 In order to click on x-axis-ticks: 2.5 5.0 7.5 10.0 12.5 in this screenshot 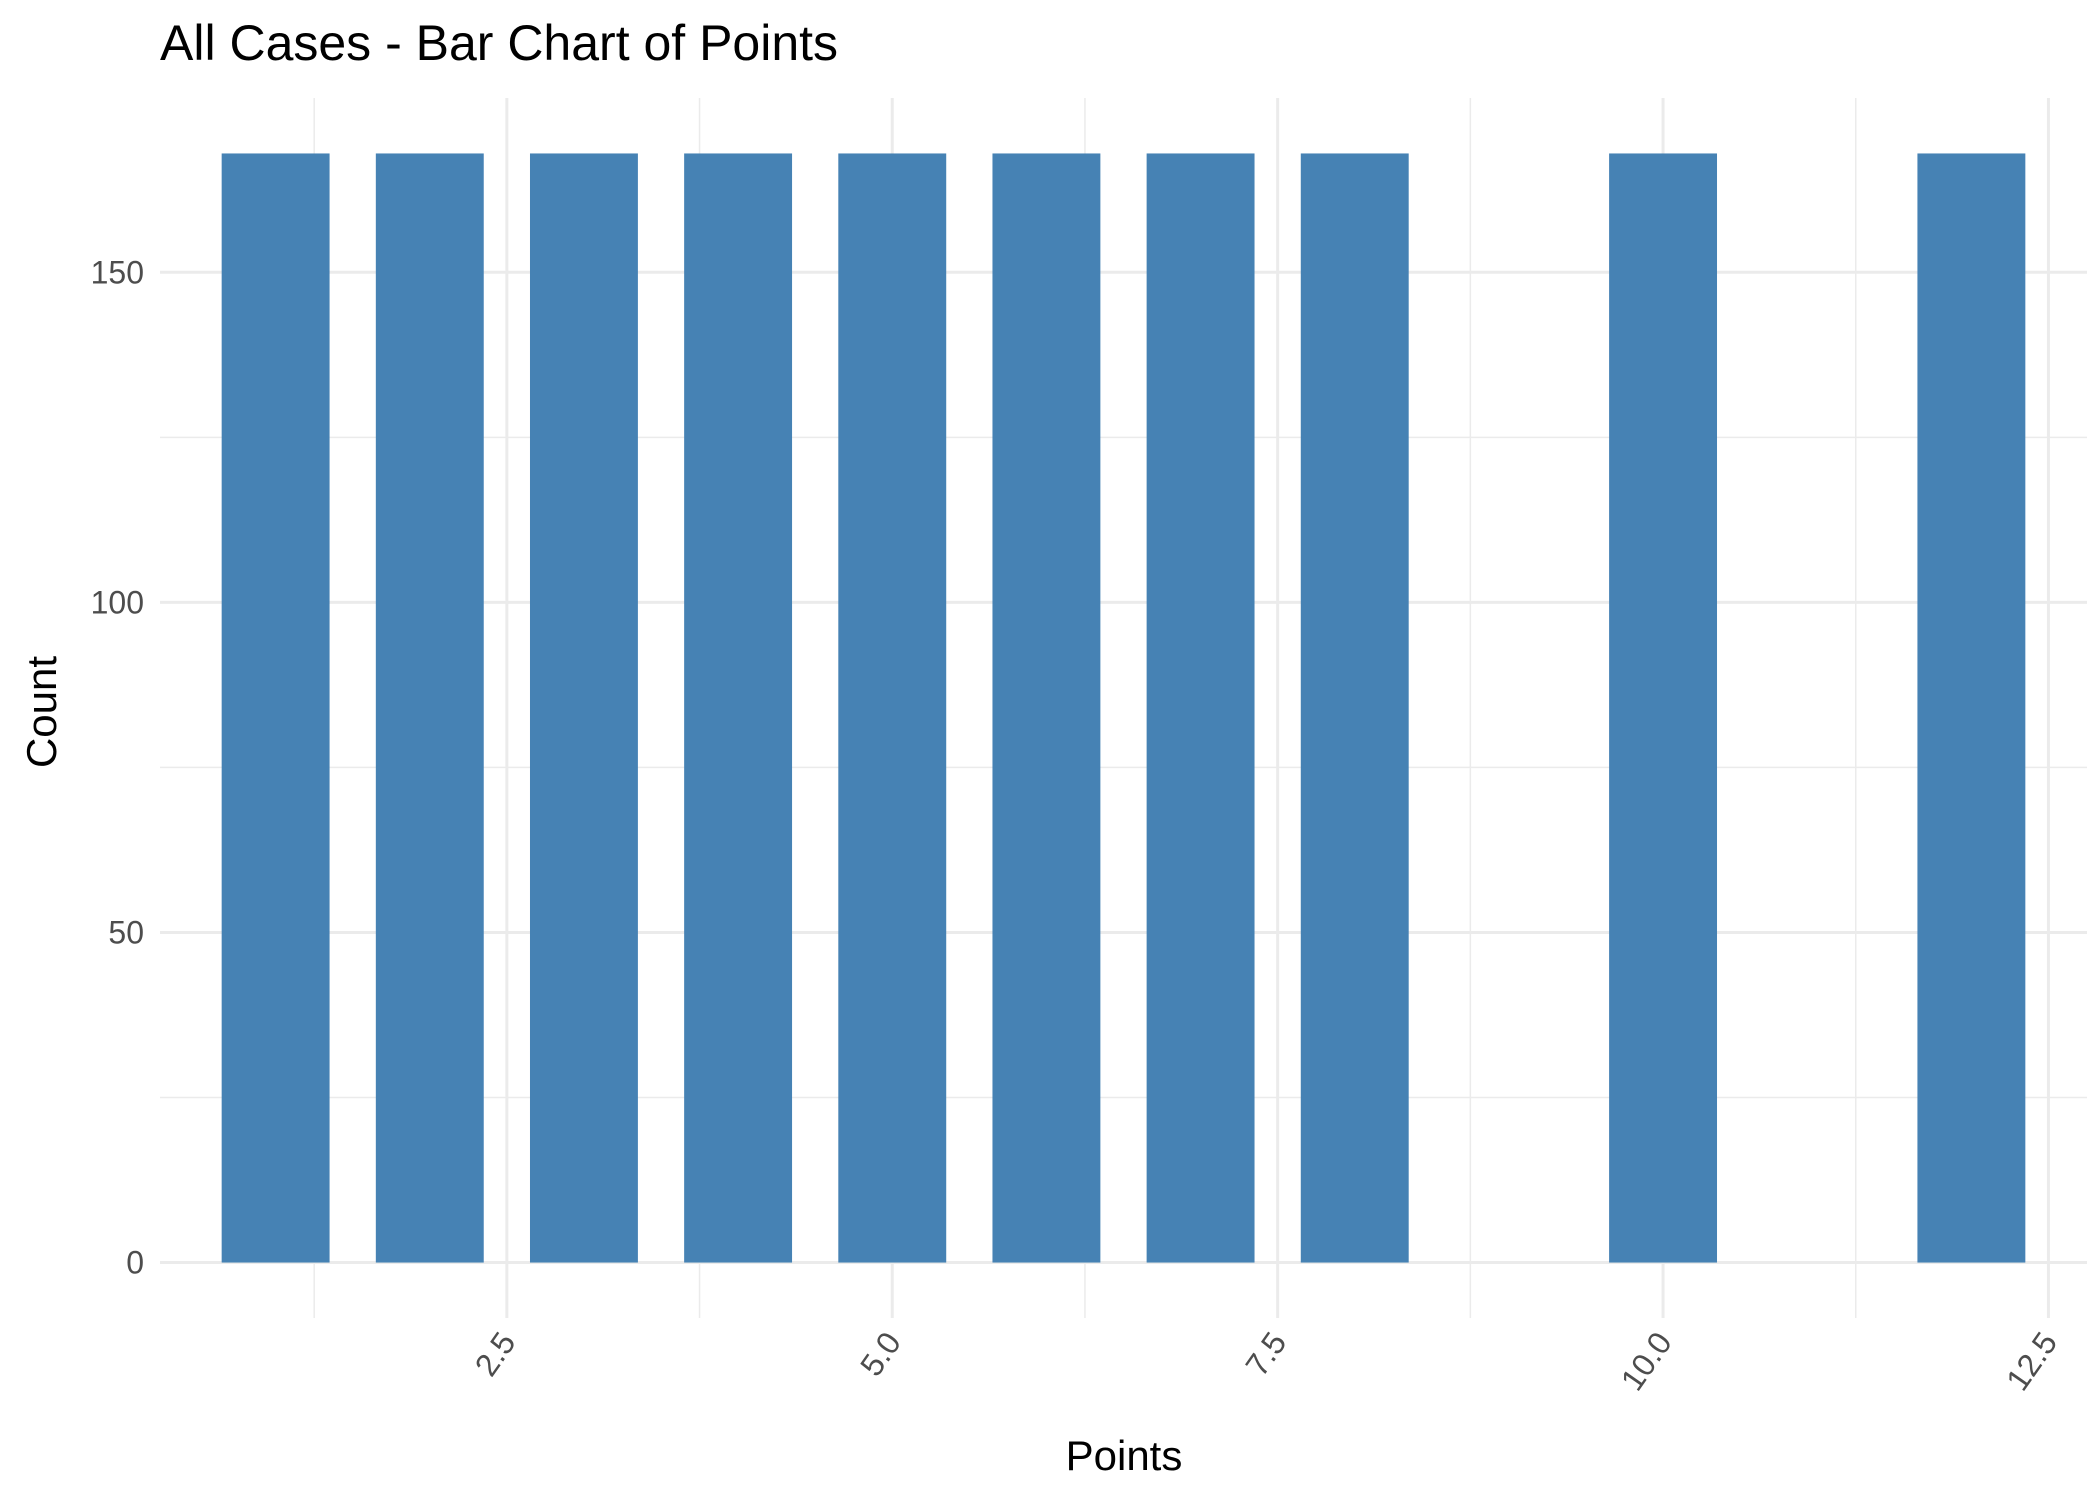, I will do `click(1266, 1361)`.